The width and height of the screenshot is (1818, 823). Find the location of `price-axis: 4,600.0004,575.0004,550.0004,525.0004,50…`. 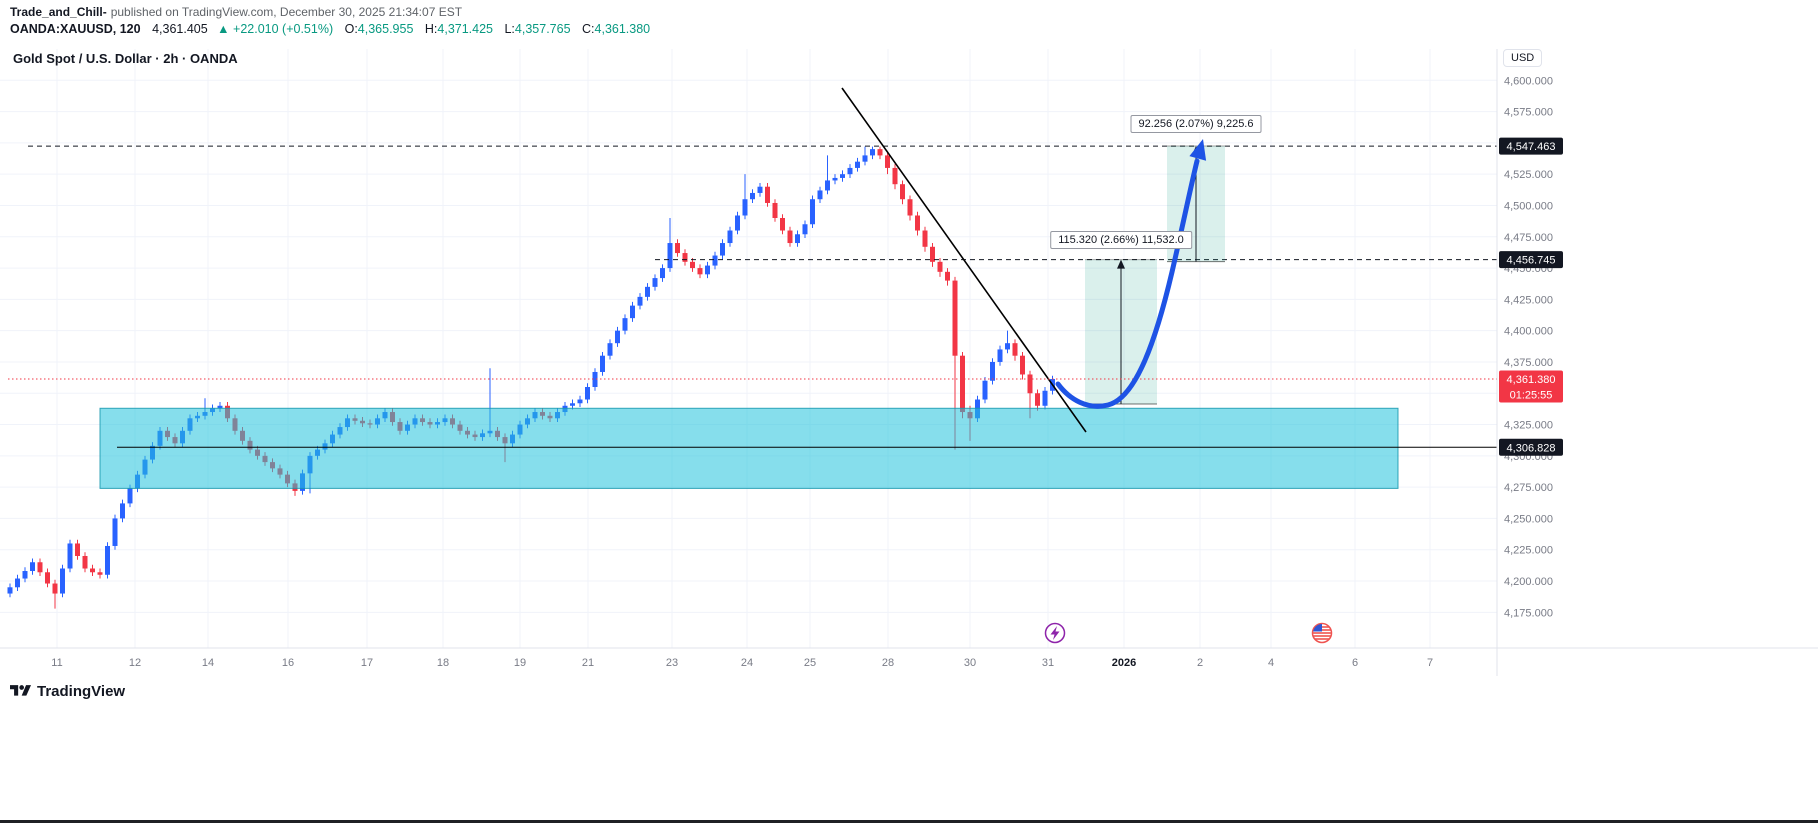

price-axis: 4,600.0004,575.0004,550.0004,525.0004,50… is located at coordinates (1528, 347).